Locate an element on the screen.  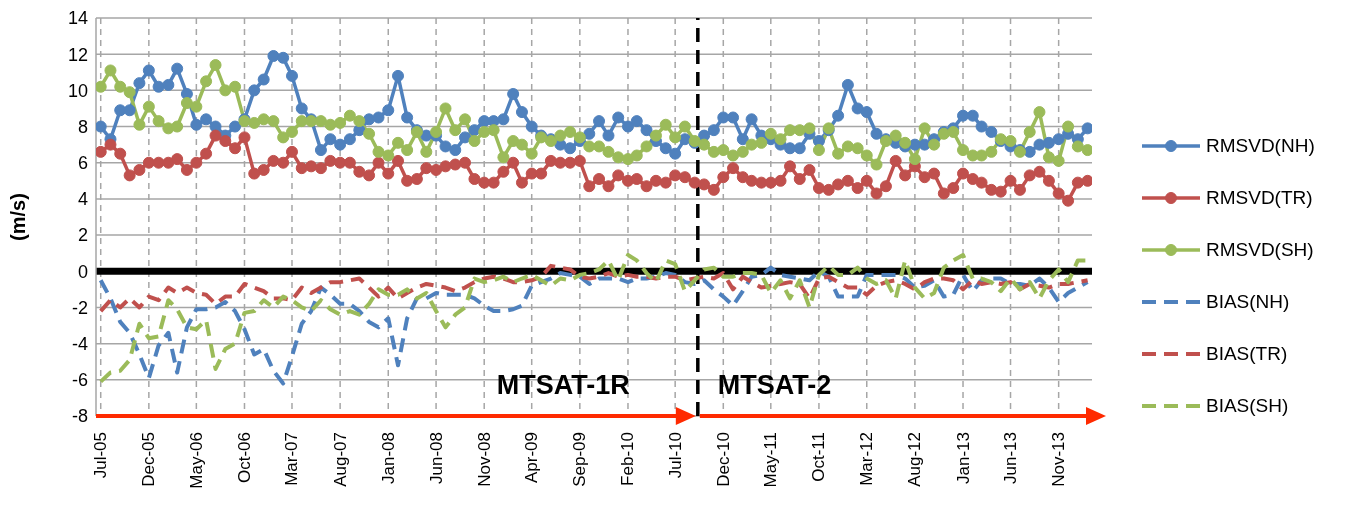
x-tick-label: Jun-13 is located at coordinates (1011, 458).